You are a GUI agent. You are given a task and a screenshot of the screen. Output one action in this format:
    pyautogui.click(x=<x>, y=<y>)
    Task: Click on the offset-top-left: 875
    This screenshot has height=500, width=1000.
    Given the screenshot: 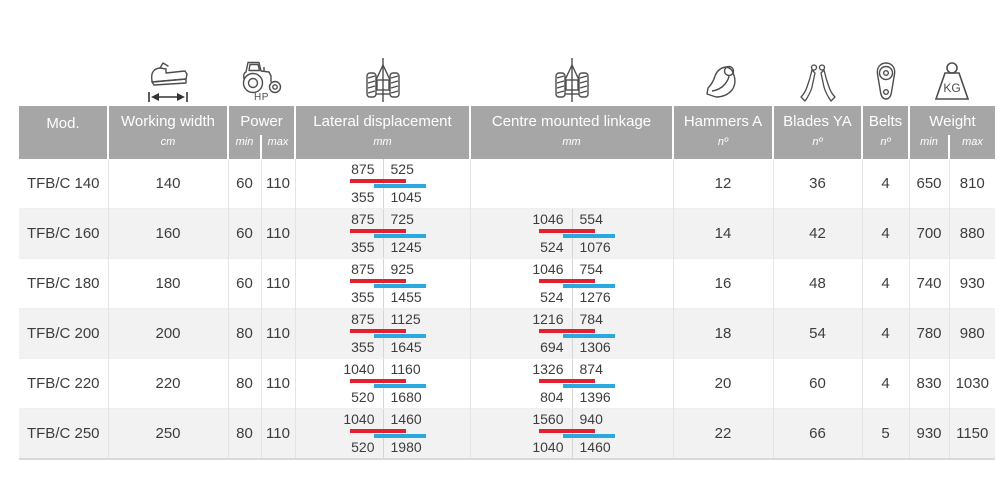 What is the action you would take?
    pyautogui.click(x=363, y=169)
    